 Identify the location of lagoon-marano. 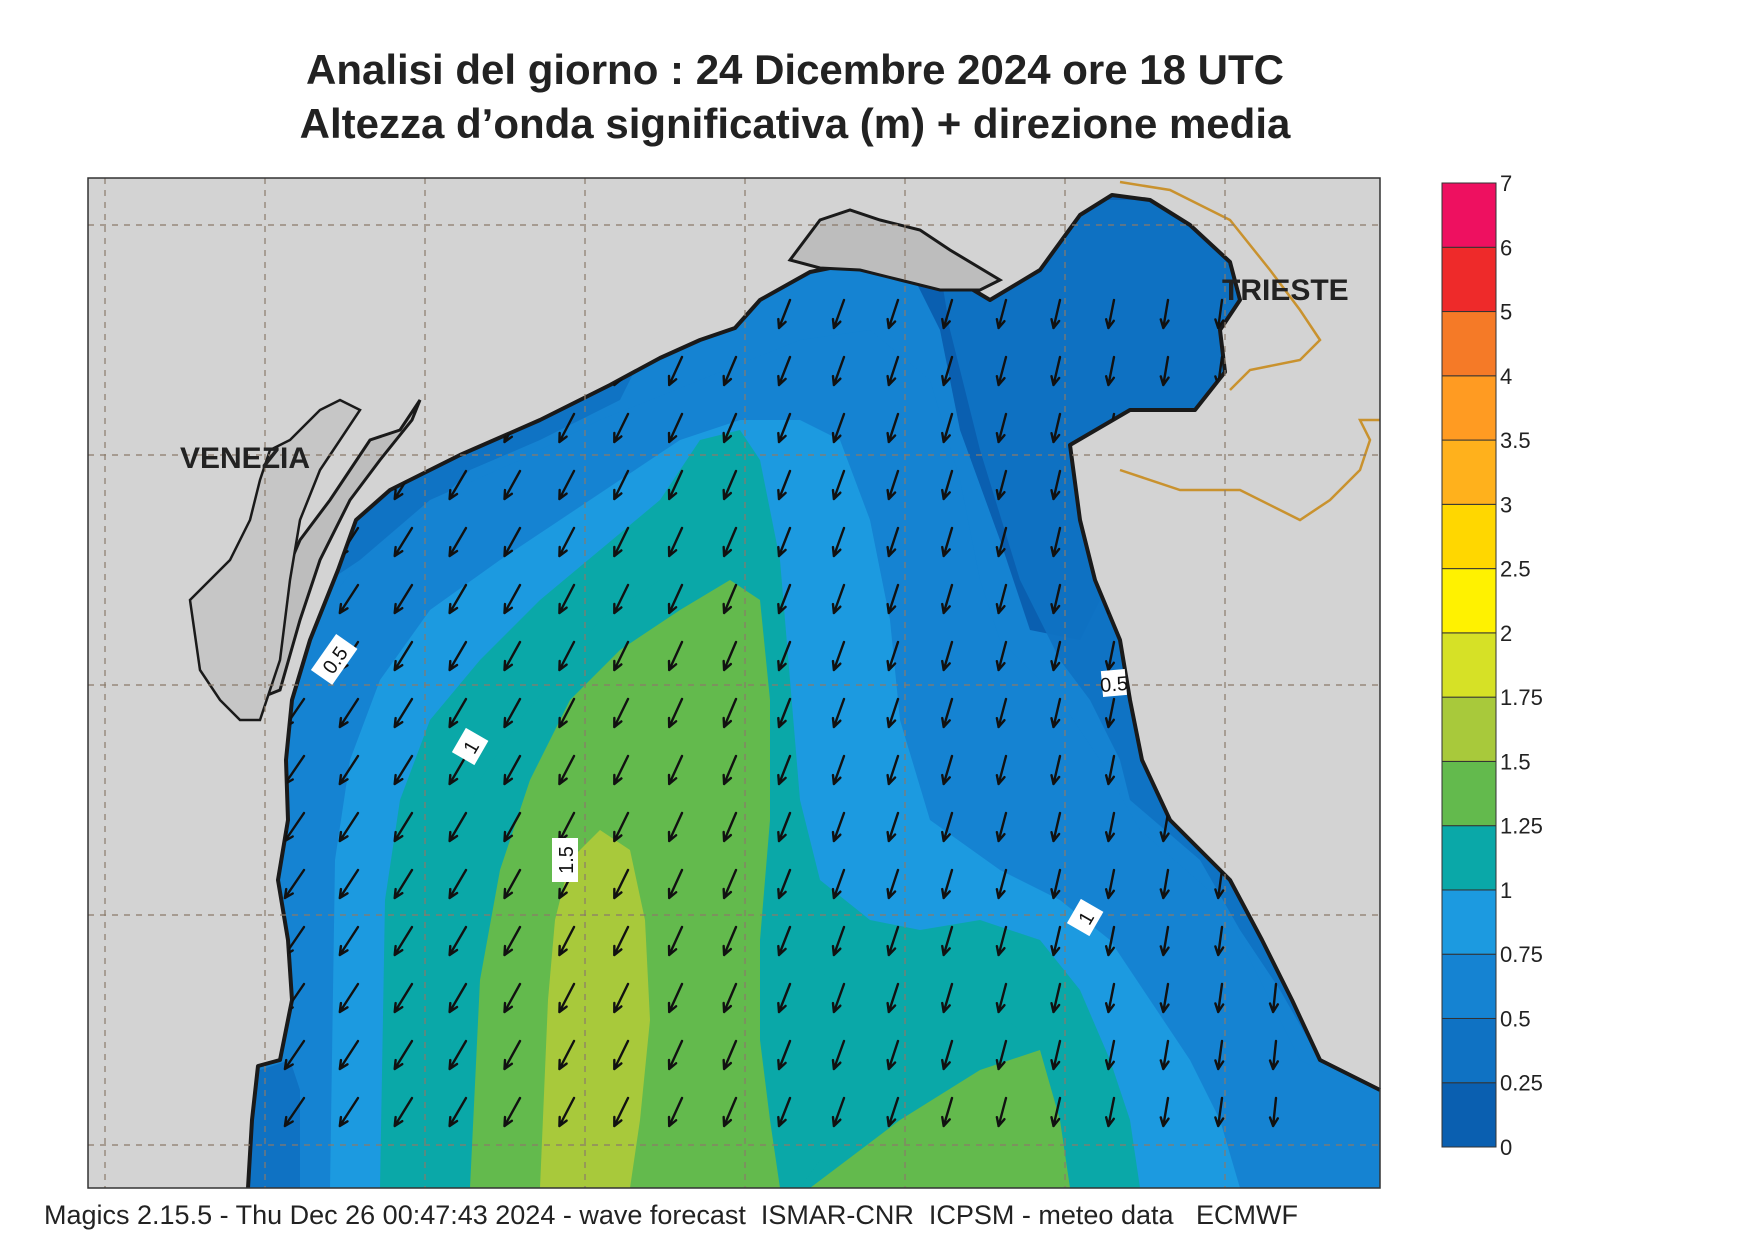
(895, 250).